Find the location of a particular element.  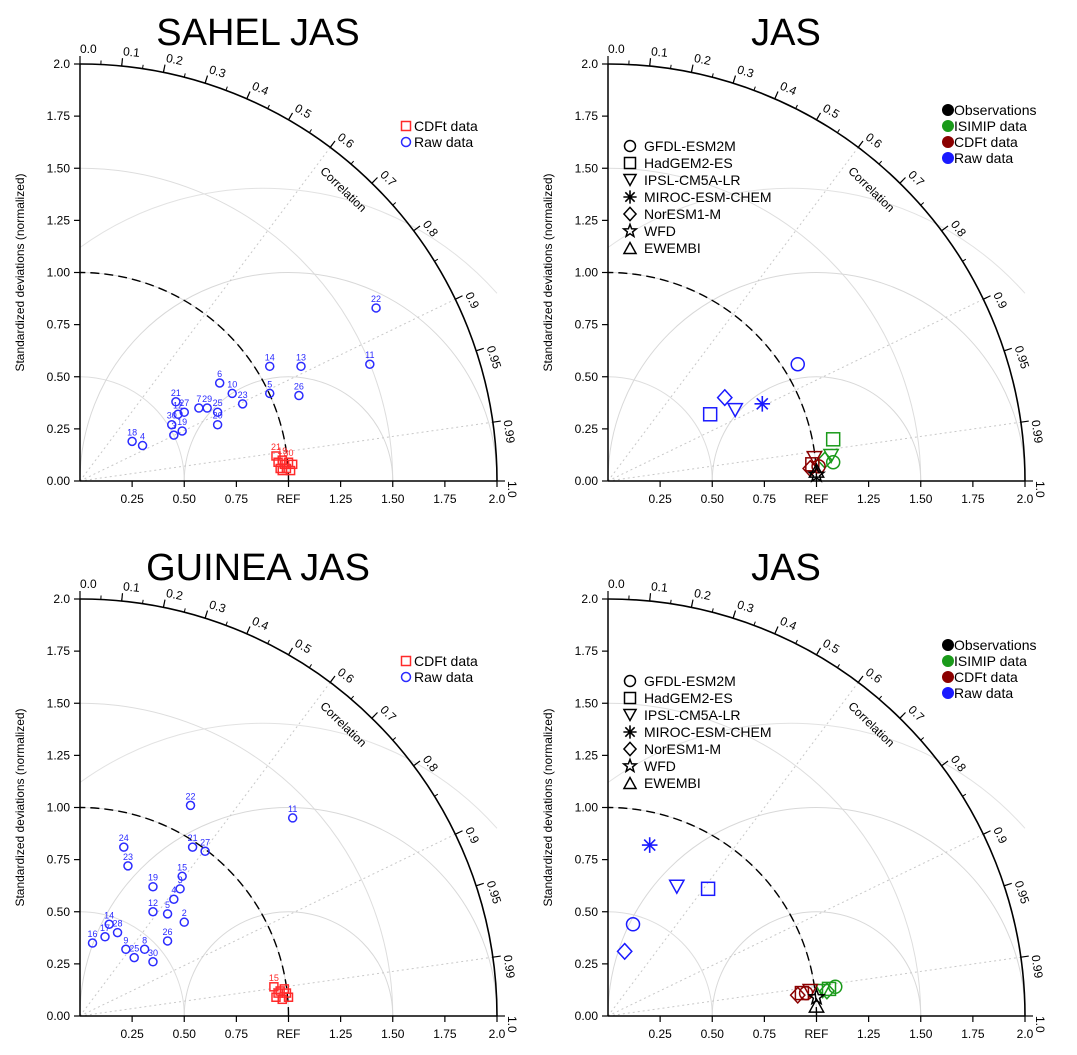

data-point-label: 28 is located at coordinates (118, 924).